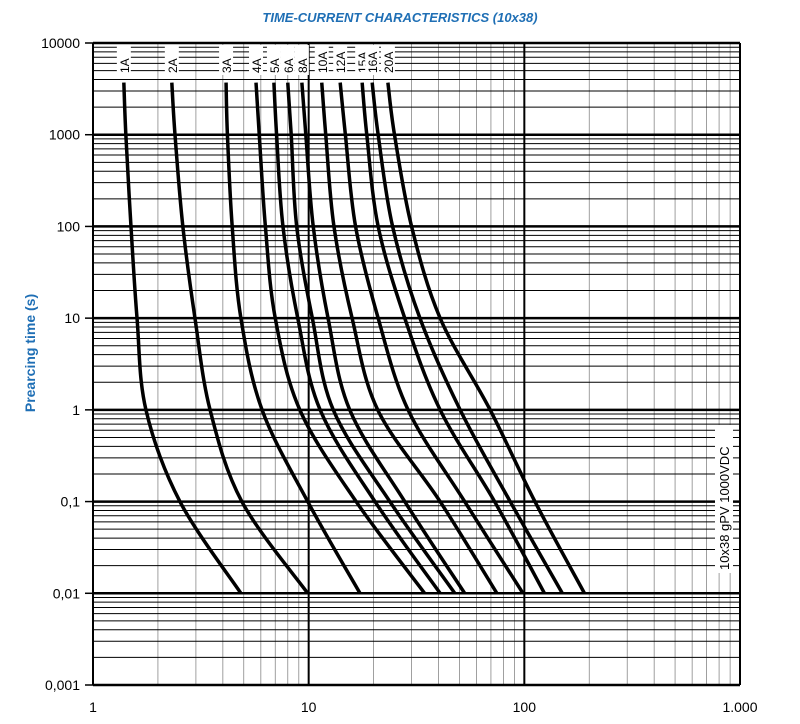  I want to click on series-label: 20A, so click(389, 62).